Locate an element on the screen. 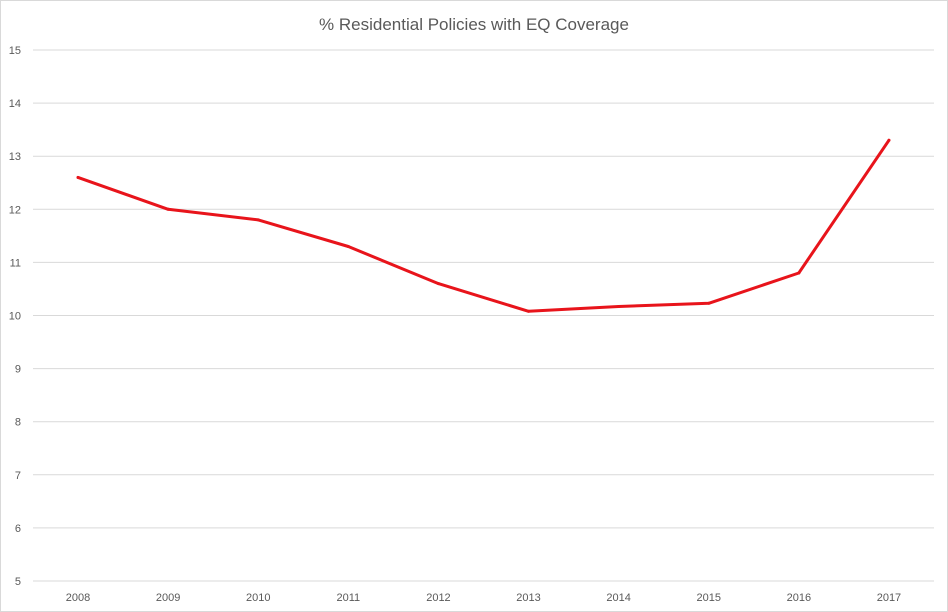 This screenshot has height=612, width=948. data-point-2015 is located at coordinates (709, 303).